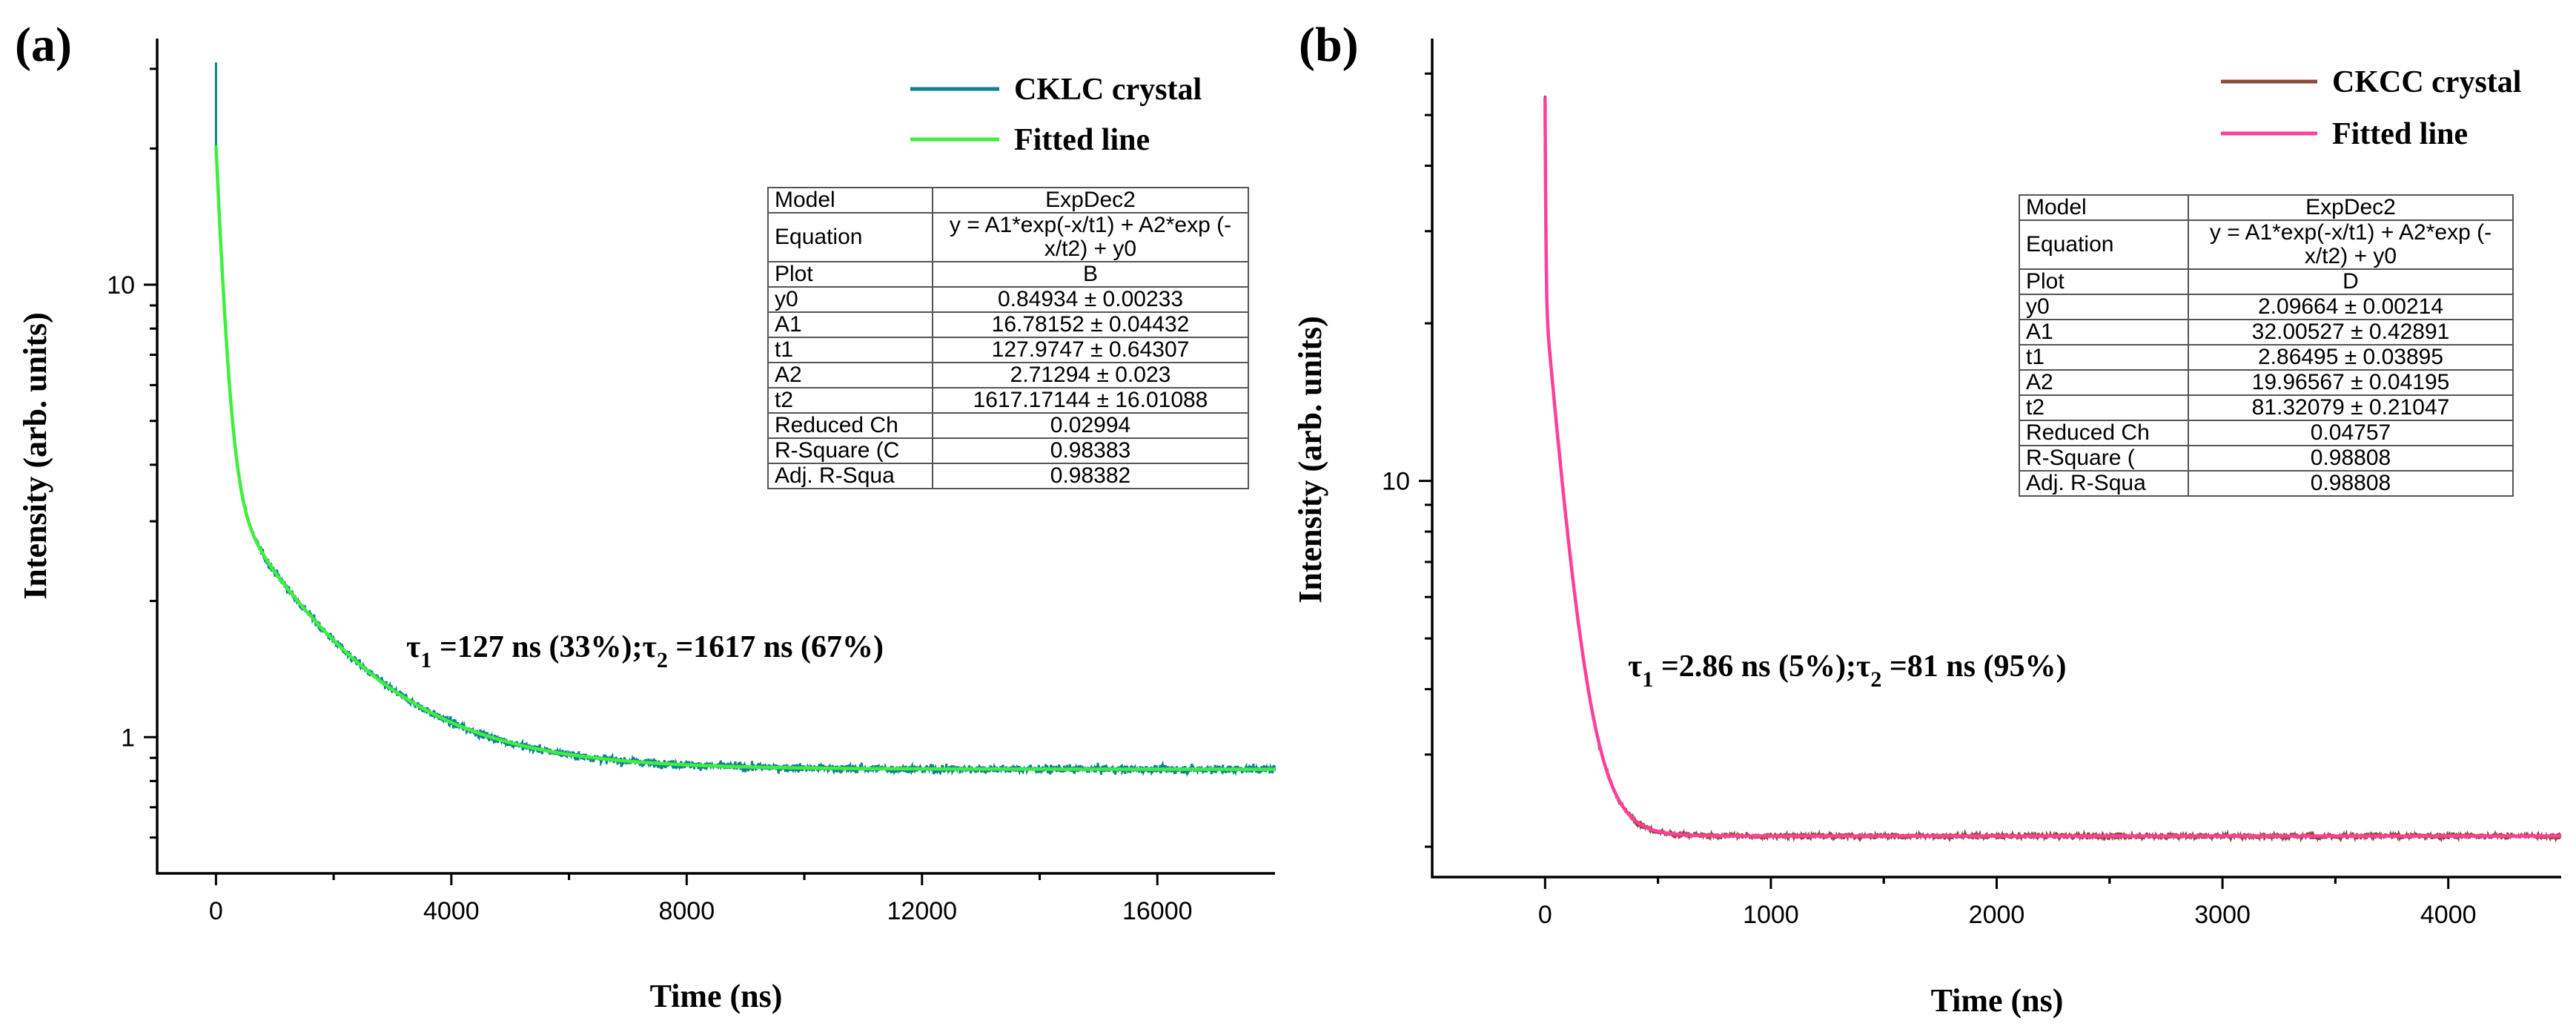 The image size is (2576, 1035). I want to click on panel-a-tau1-symbol: τ, so click(413, 647).